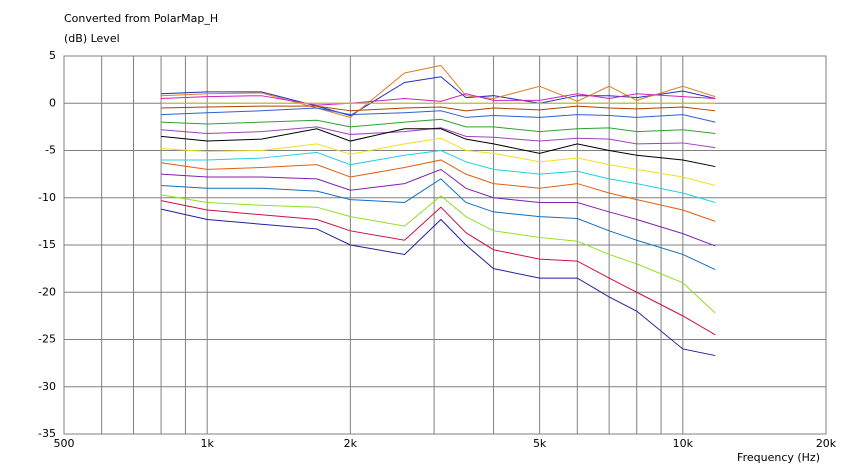  I want to click on x-tick-label: 1k, so click(207, 443).